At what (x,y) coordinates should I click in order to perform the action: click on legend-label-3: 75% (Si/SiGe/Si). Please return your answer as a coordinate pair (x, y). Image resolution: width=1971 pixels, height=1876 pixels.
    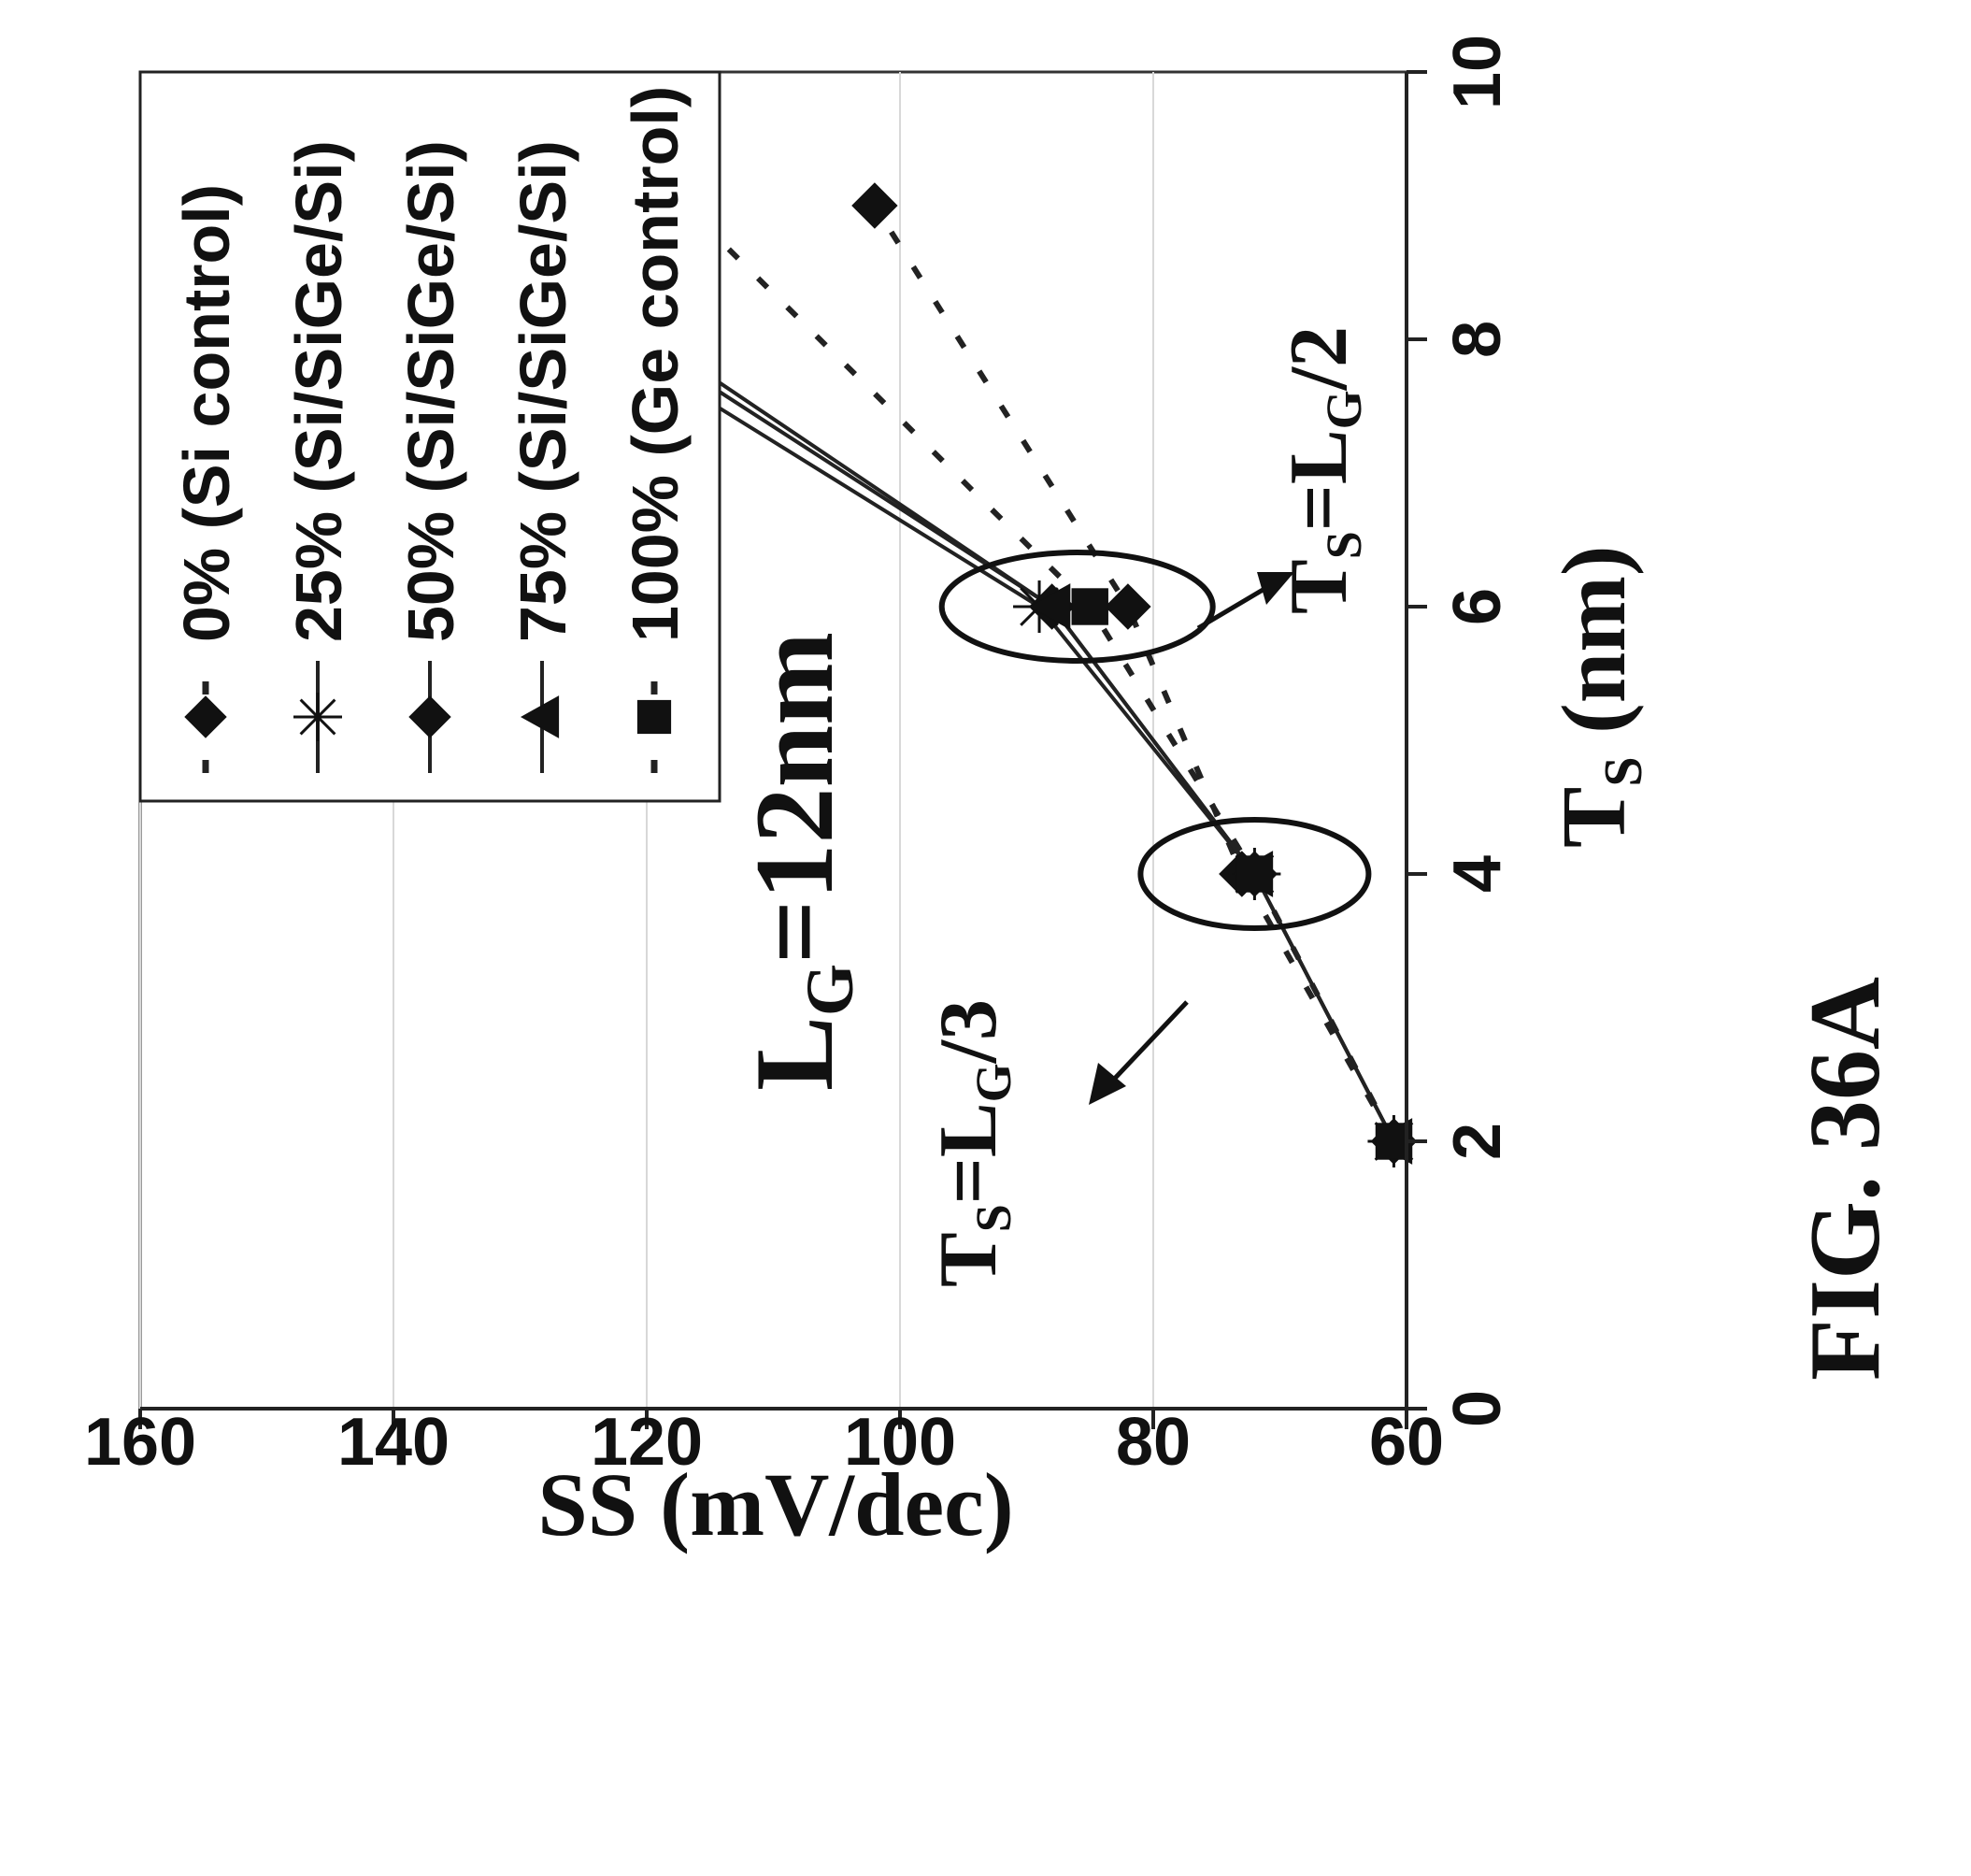
    Looking at the image, I should click on (543, 391).